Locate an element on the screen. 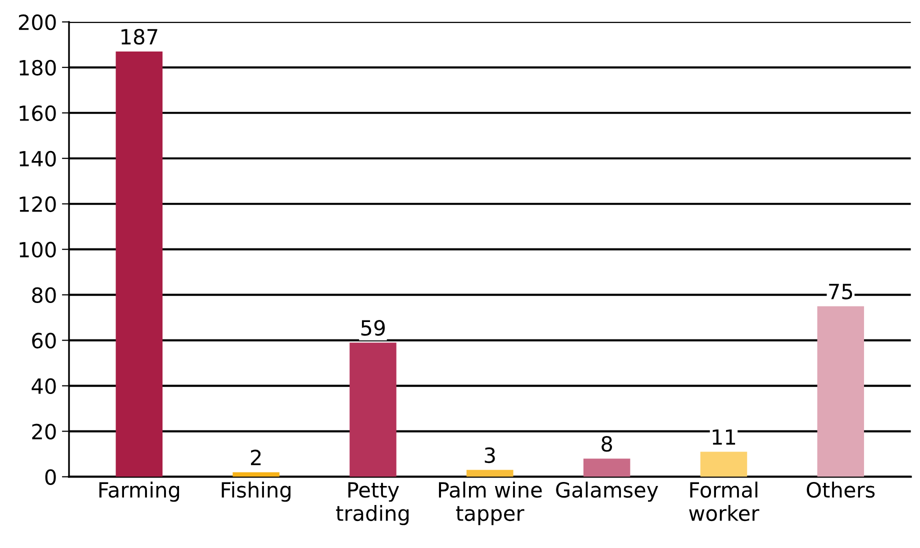 This screenshot has height=548, width=920. y-tick-label: 20 is located at coordinates (44, 432).